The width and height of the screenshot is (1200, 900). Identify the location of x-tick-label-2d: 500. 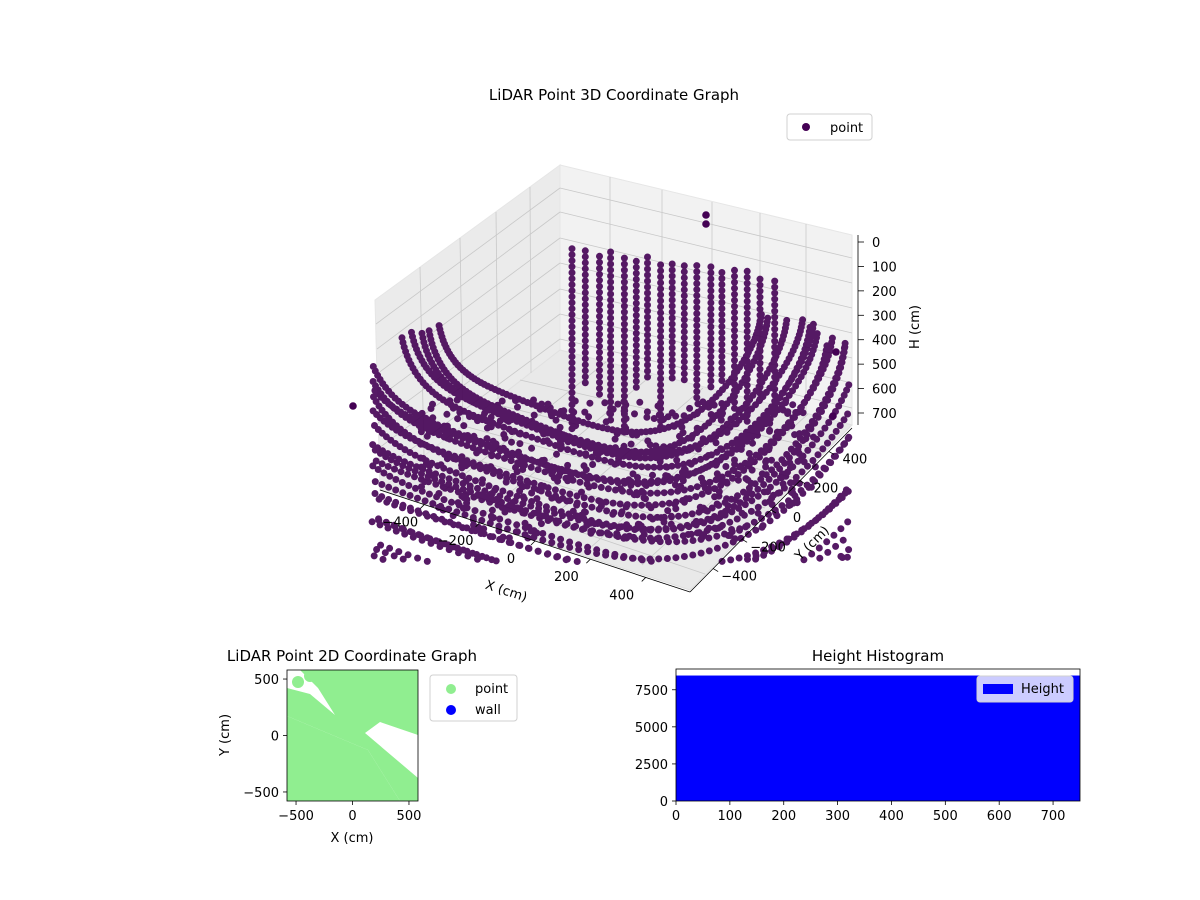
(409, 816).